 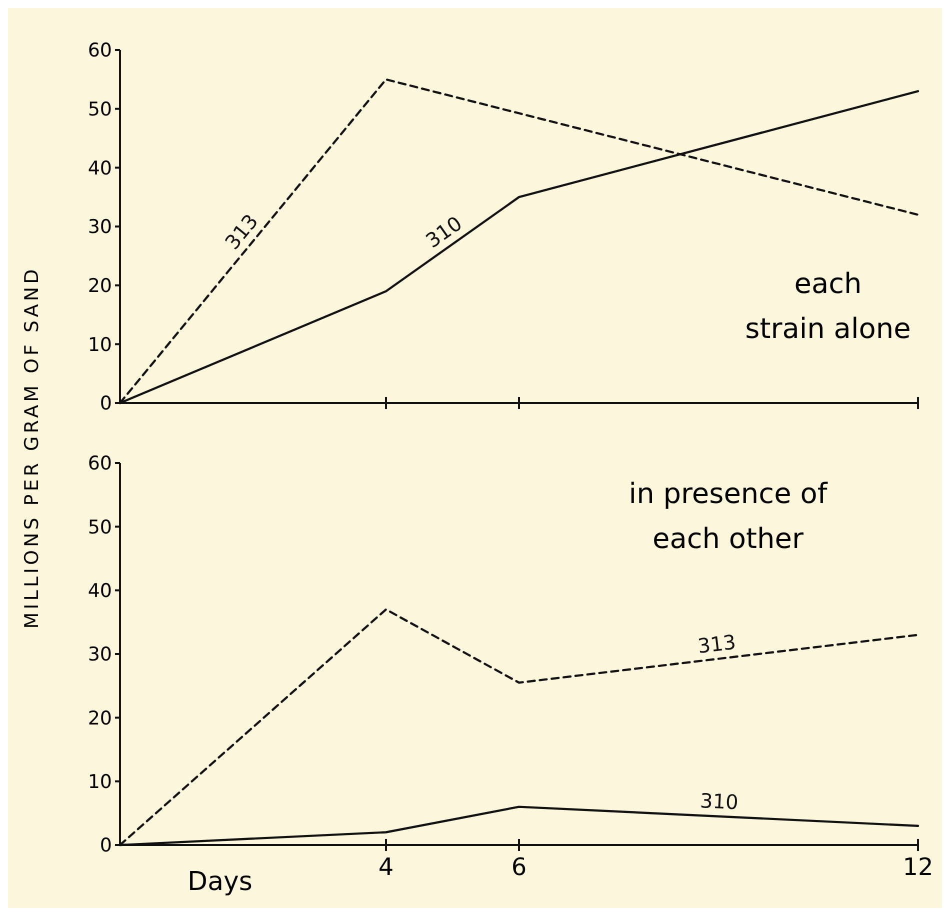 I want to click on x-tick-label: 4, so click(x=386, y=867).